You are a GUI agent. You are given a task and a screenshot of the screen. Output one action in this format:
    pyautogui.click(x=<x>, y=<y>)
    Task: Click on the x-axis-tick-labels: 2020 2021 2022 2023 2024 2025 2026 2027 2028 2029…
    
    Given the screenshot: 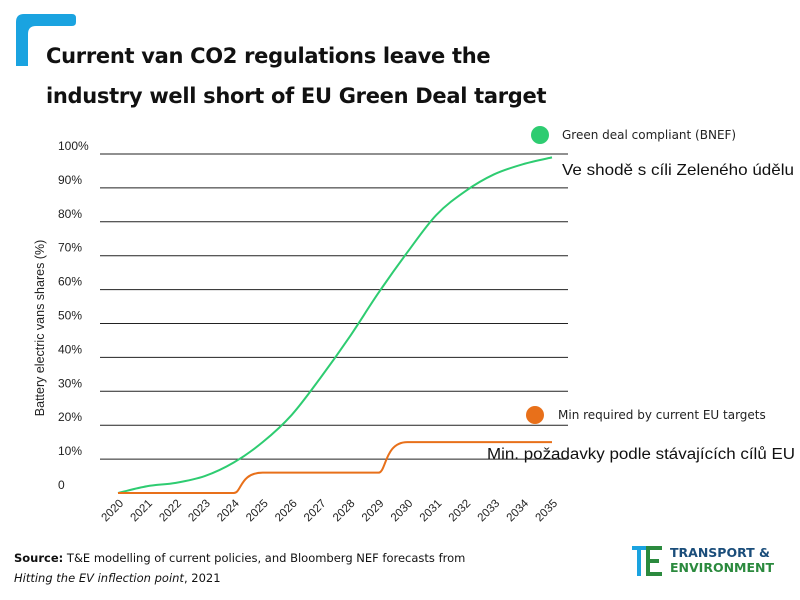 What is the action you would take?
    pyautogui.click(x=330, y=510)
    